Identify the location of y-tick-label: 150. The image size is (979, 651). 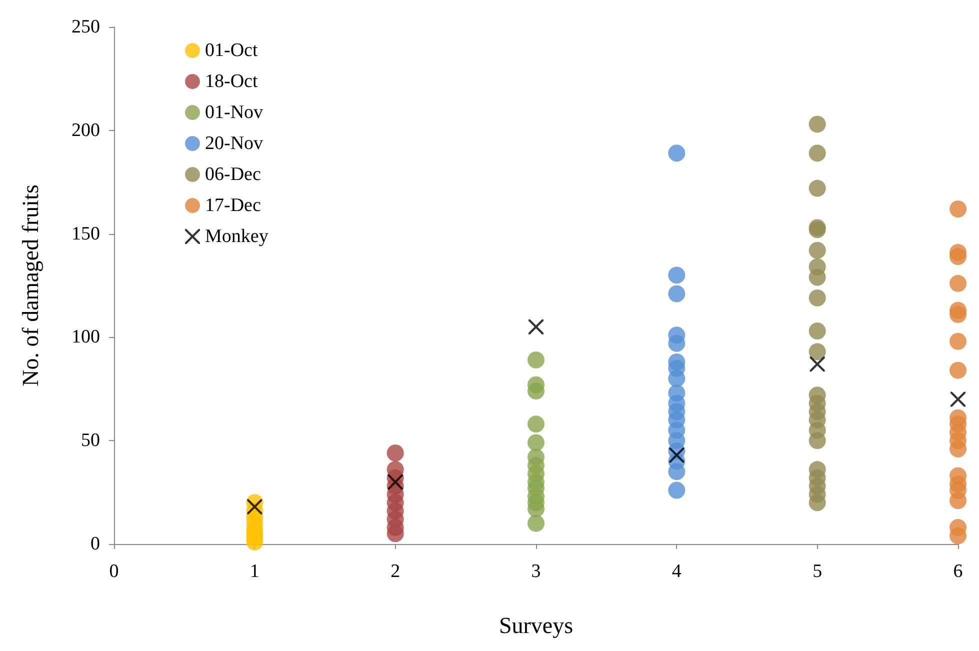
(86, 233).